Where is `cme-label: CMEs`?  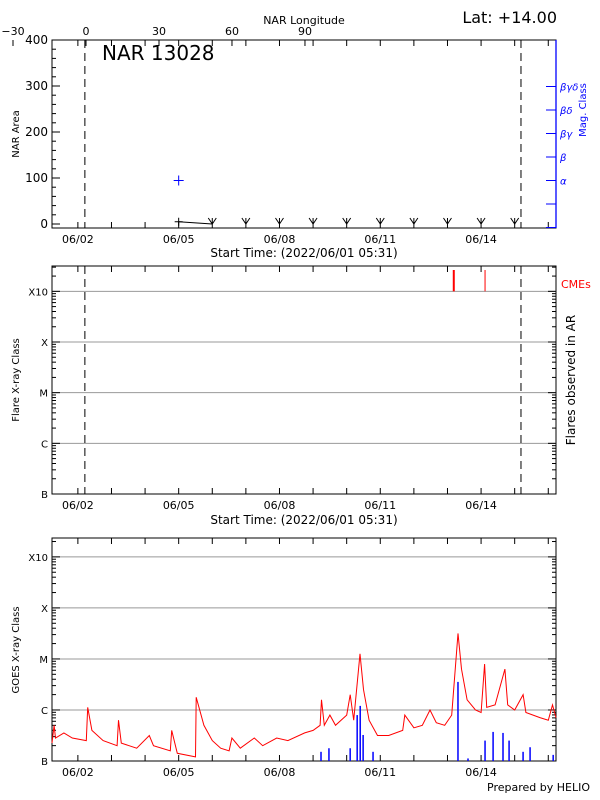 cme-label: CMEs is located at coordinates (576, 284).